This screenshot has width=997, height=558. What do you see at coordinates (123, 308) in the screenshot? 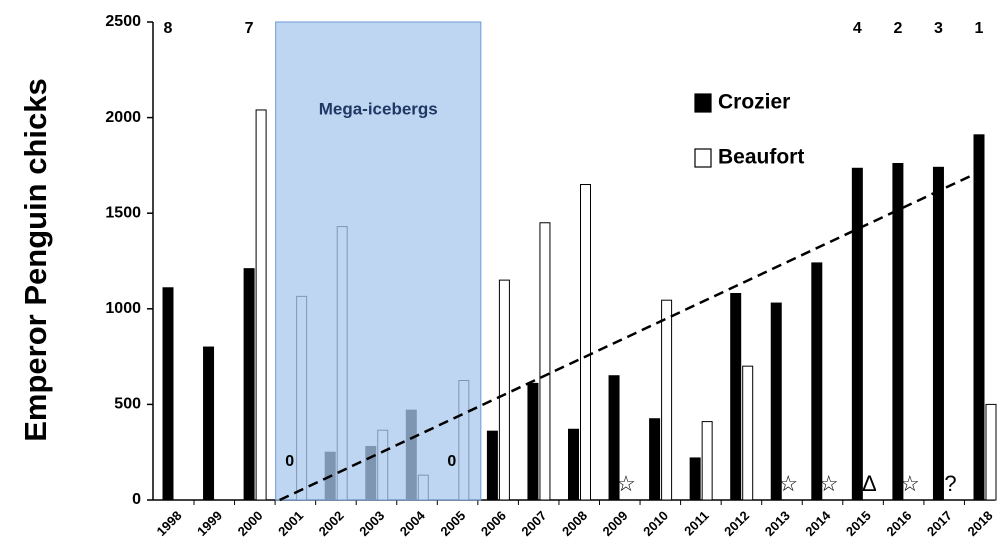
I see `y-tick-label: 1000` at bounding box center [123, 308].